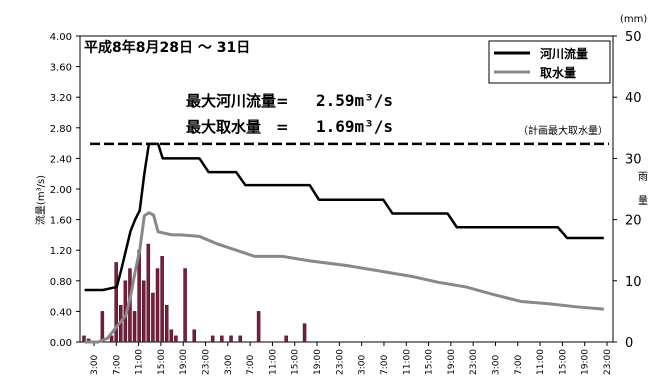 The image size is (651, 383). Describe the element at coordinates (549, 62) in the screenshot. I see `legend-box` at that location.